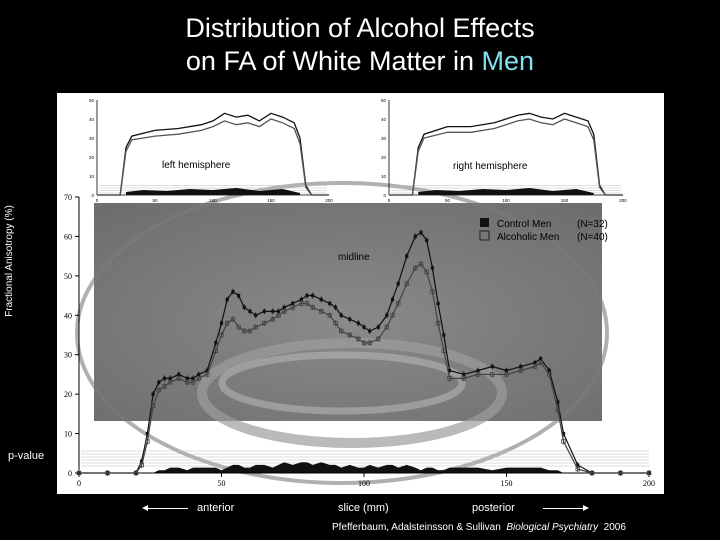  Describe the element at coordinates (155, 200) in the screenshot. I see `inset-x-tick-label: 50` at that location.